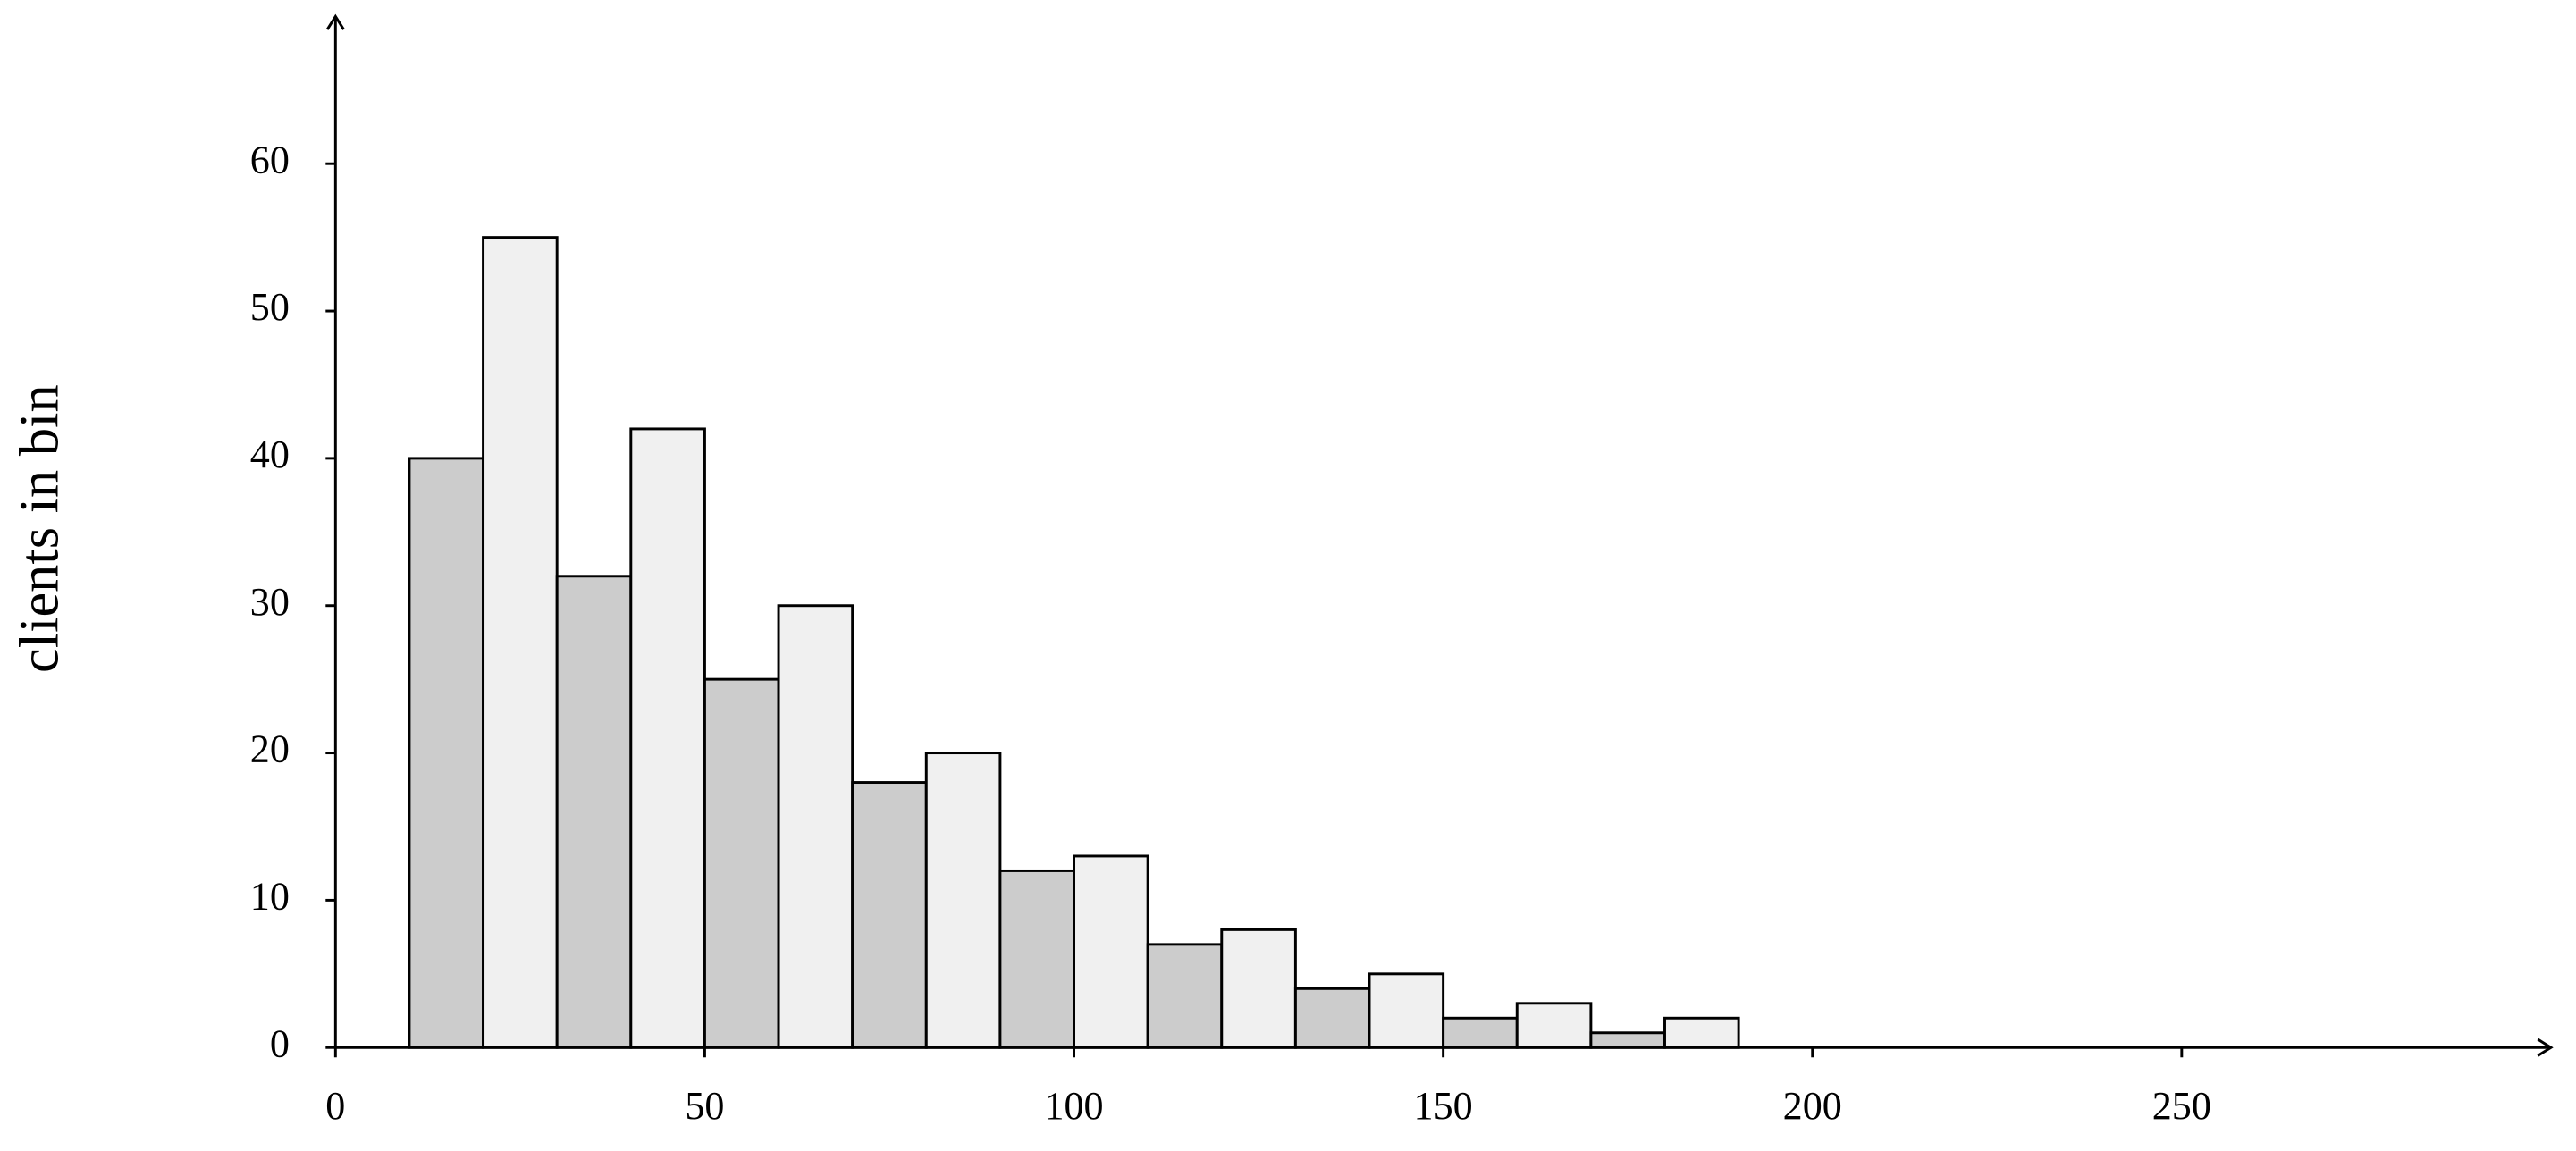 This screenshot has height=1151, width=2576. Describe the element at coordinates (270, 602) in the screenshot. I see `y-tick-label: 30` at that location.